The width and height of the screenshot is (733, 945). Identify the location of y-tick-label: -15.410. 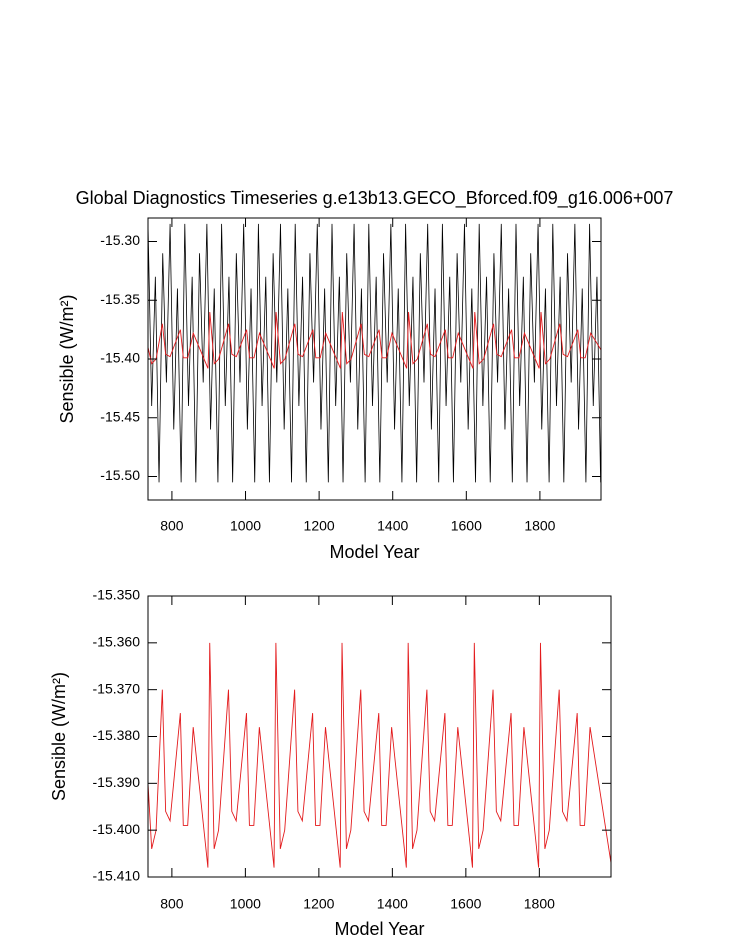
(117, 876).